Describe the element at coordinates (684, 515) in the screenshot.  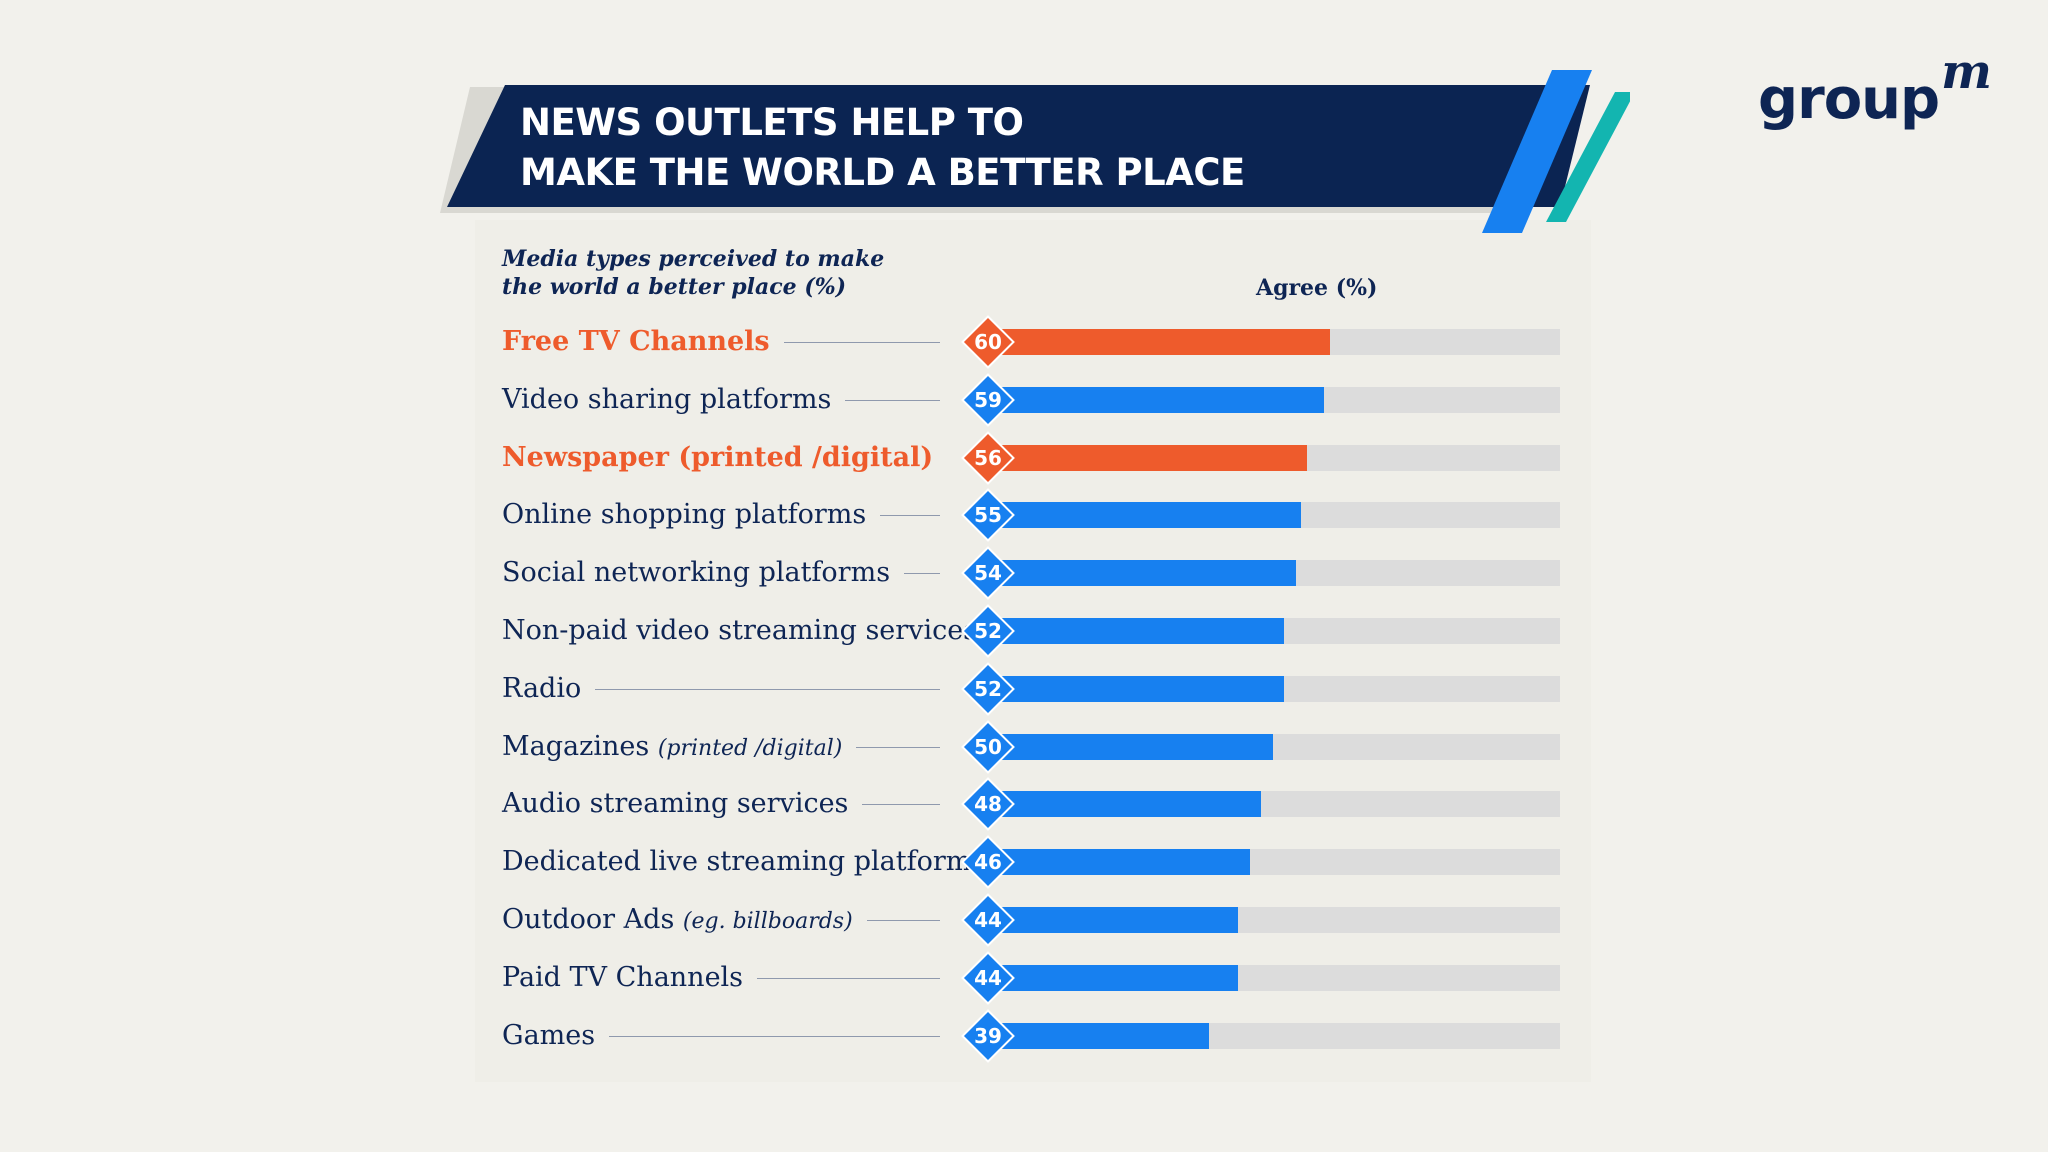
I see `bar-label-text: Online shopping platforms` at that location.